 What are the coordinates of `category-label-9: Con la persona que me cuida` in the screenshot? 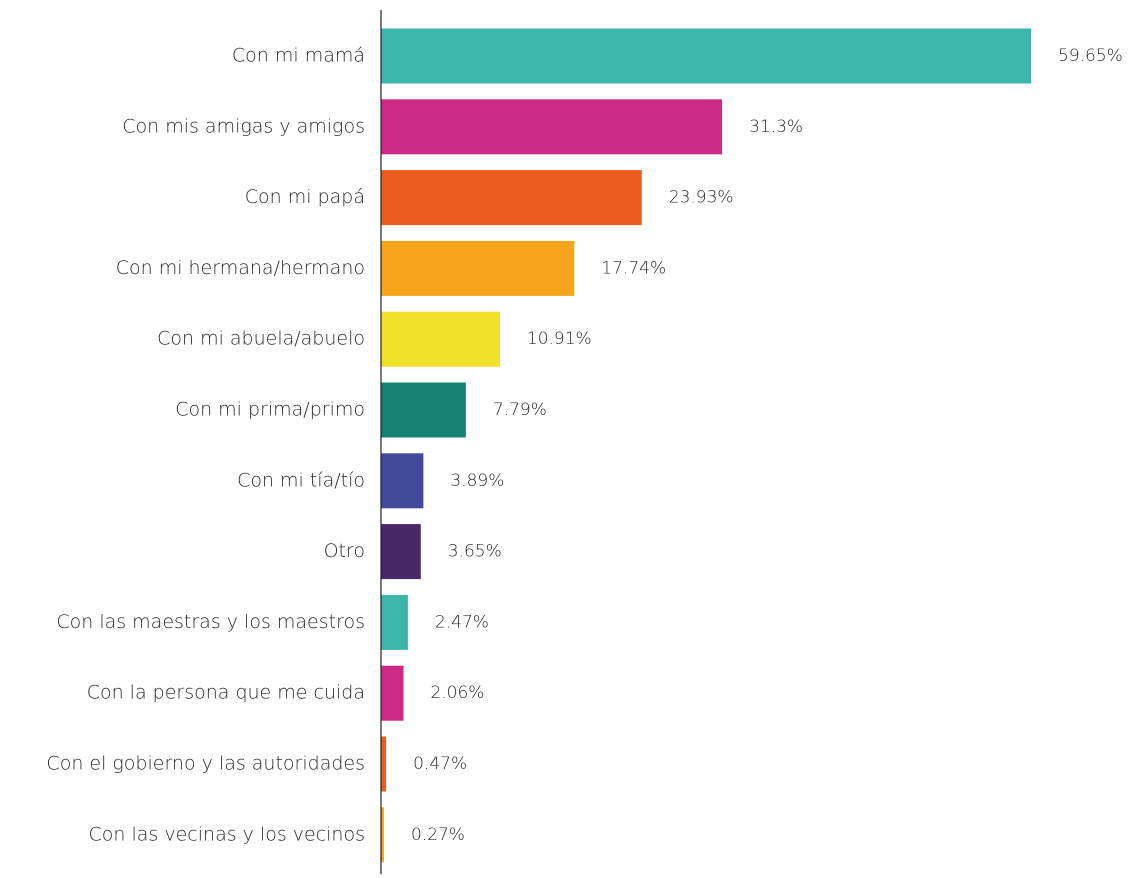 It's located at (226, 693).